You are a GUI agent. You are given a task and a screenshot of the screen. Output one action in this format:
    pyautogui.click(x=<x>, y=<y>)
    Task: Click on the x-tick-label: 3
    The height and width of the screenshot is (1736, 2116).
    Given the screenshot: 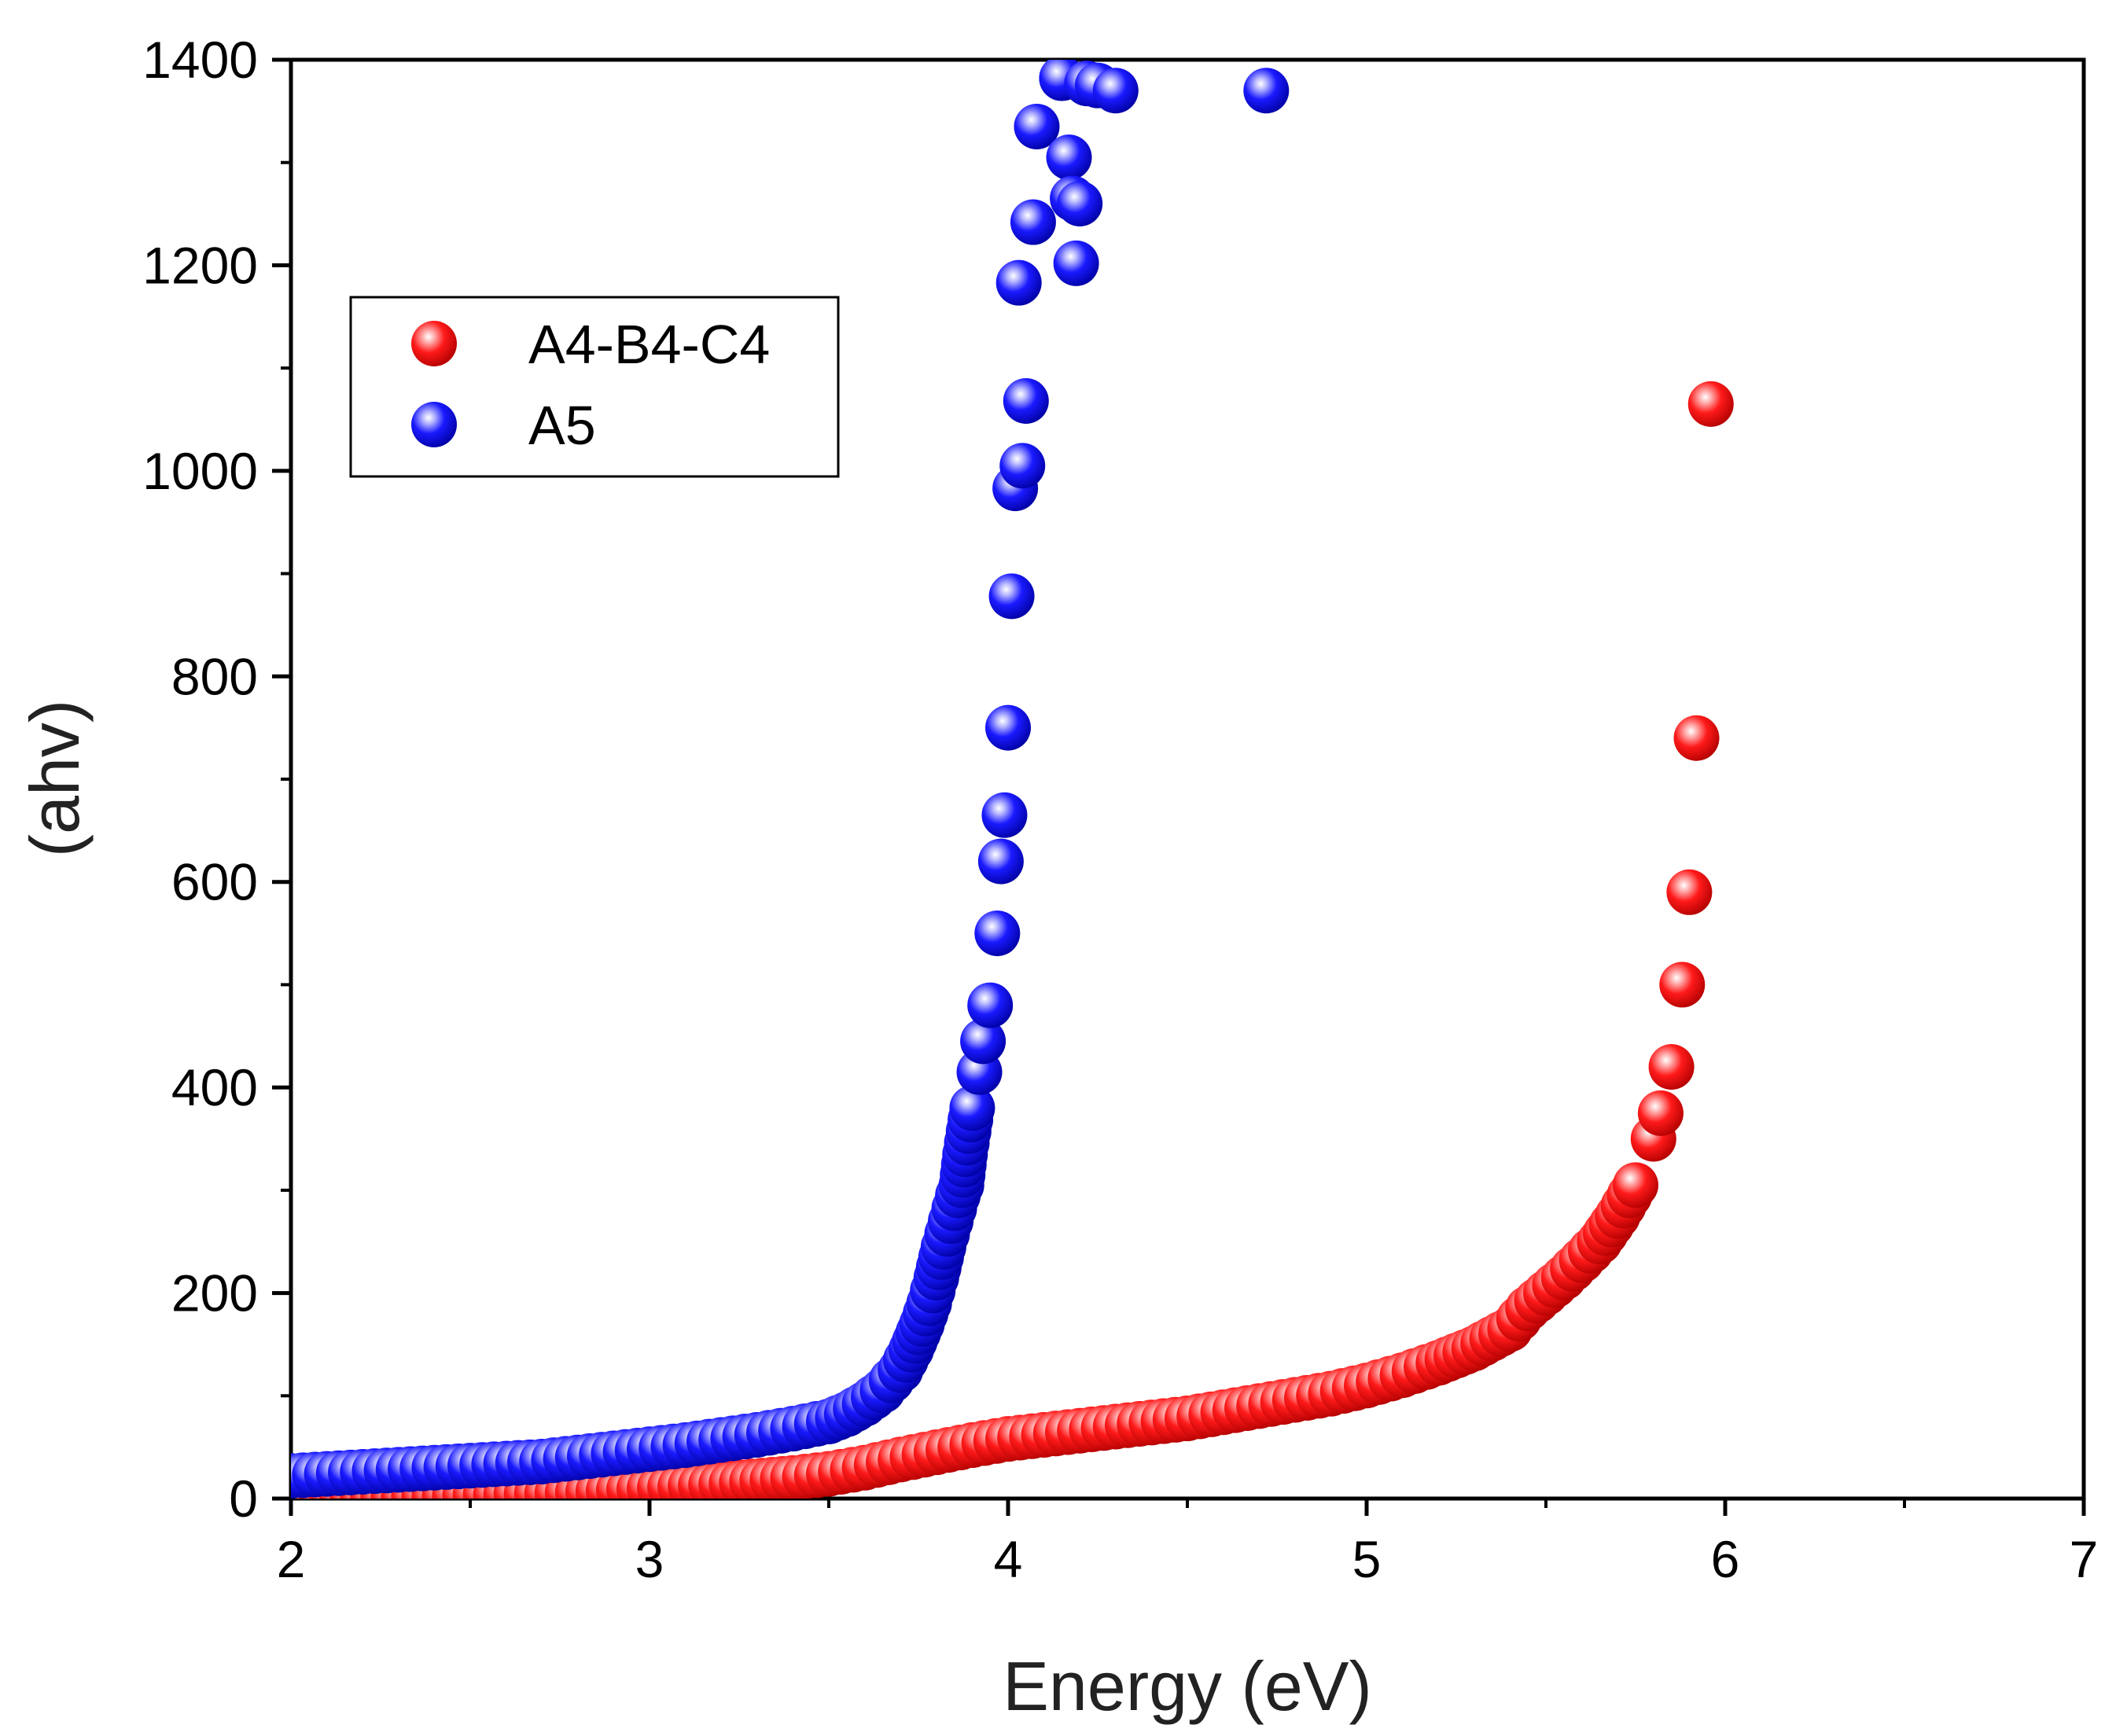 What is the action you would take?
    pyautogui.click(x=649, y=1559)
    